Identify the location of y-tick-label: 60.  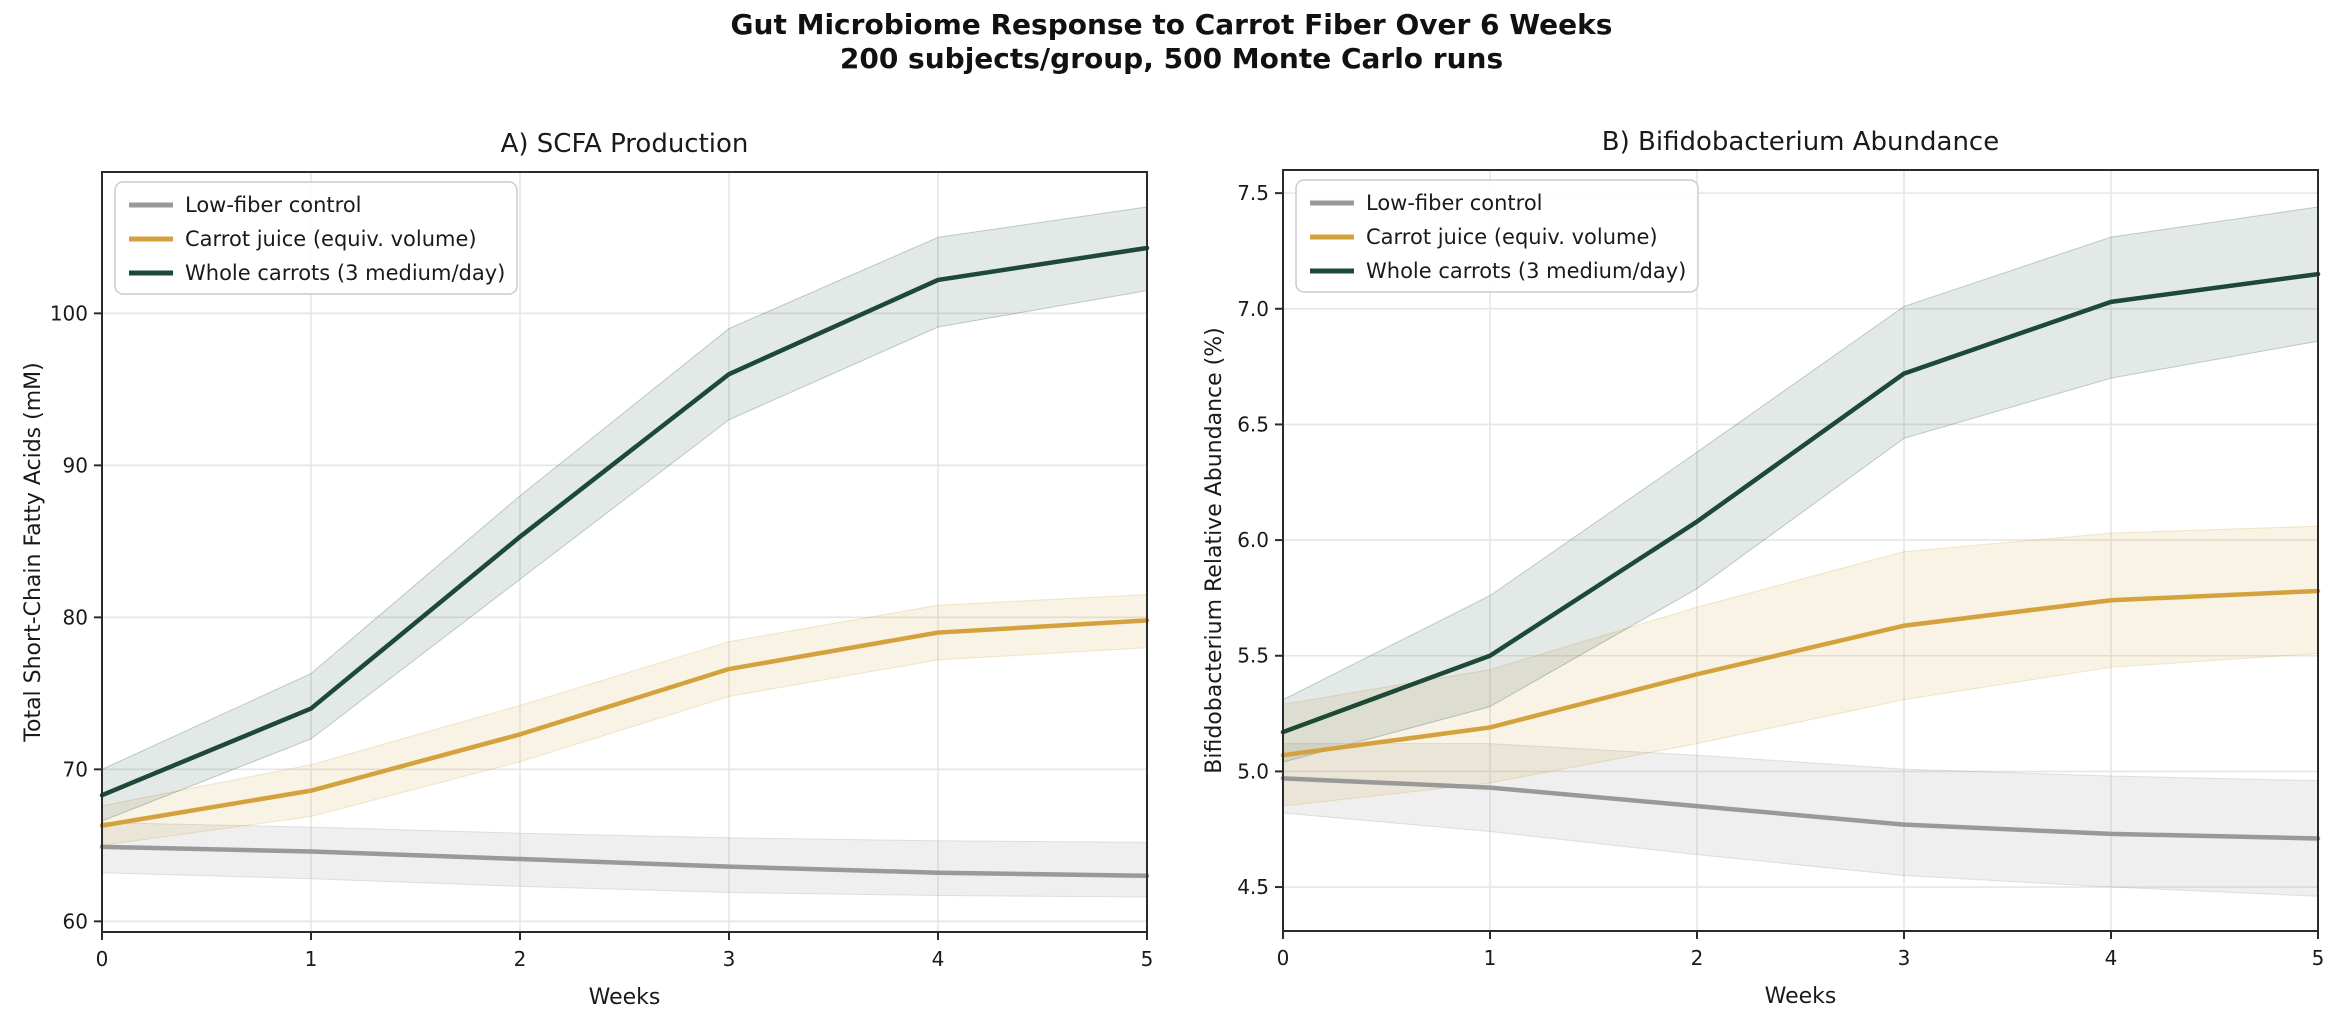
(75, 921).